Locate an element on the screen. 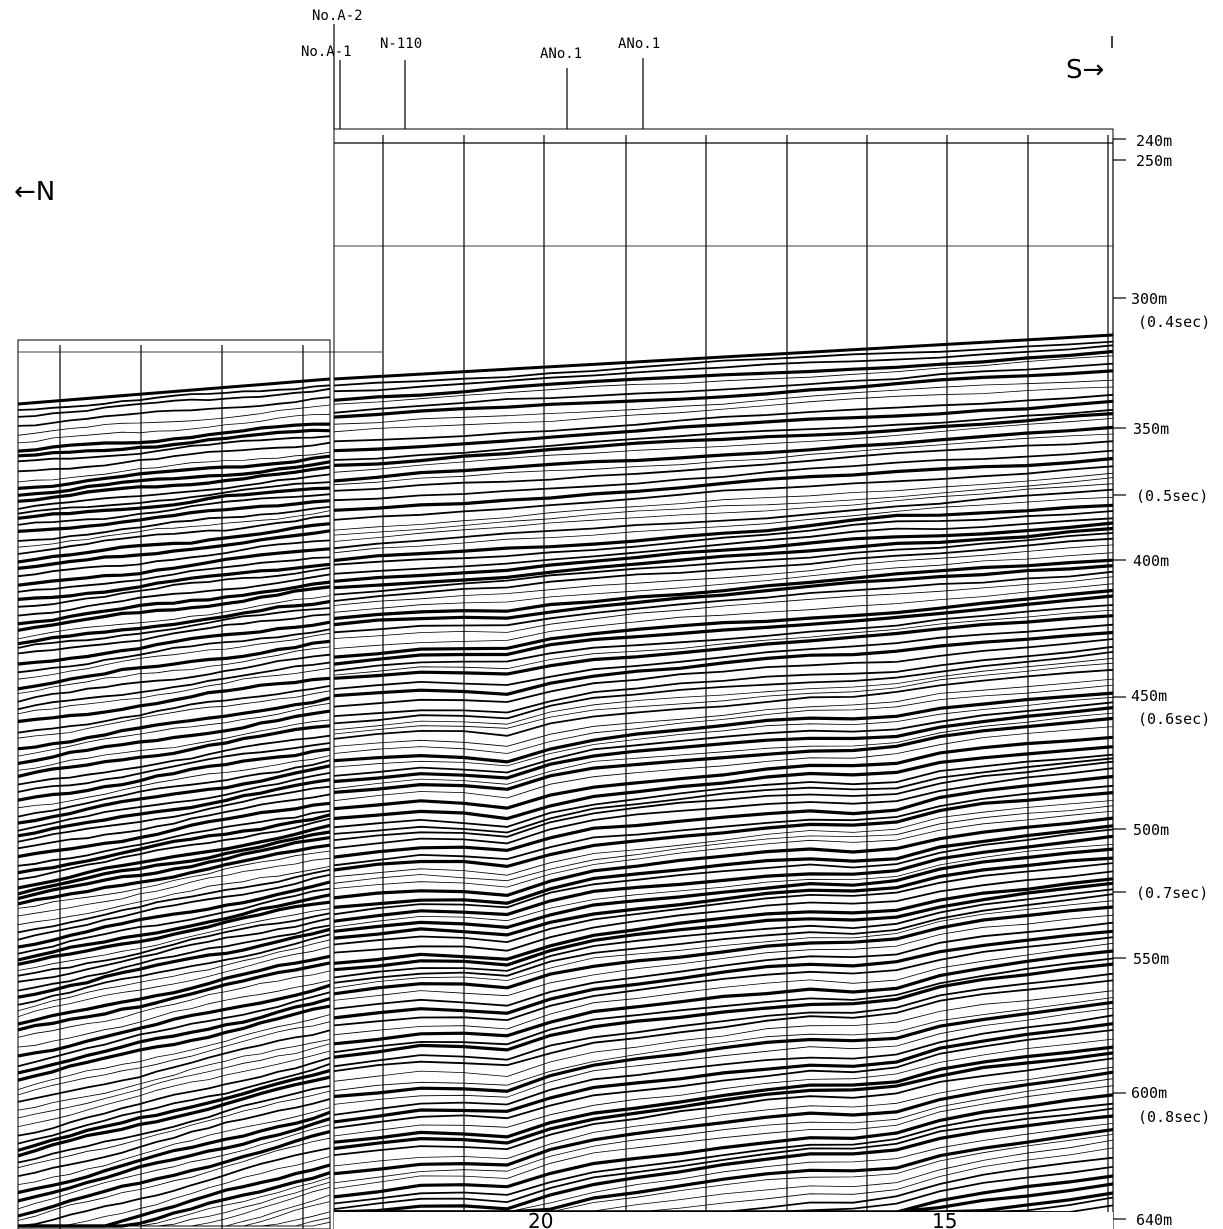 This screenshot has height=1229, width=1223. depth-tick: 450m (0.6sec) is located at coordinates (1161, 707).